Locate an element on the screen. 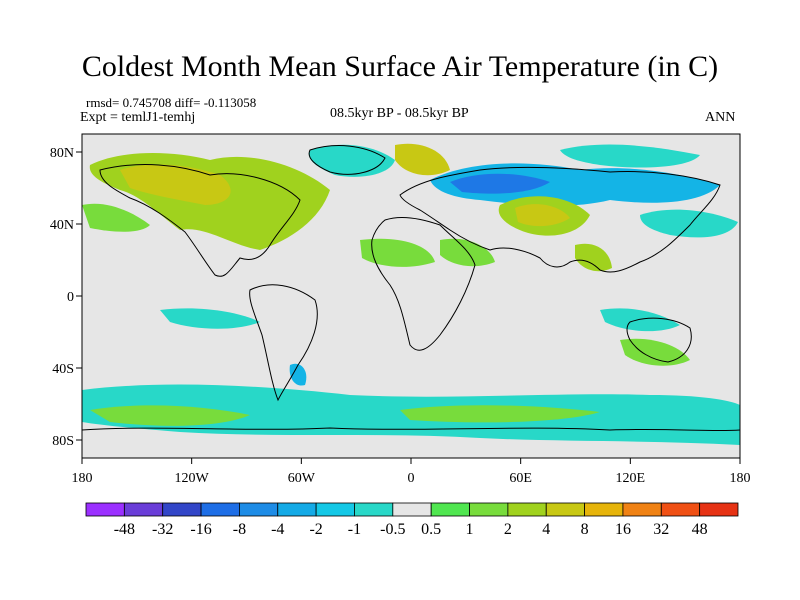 Image resolution: width=800 pixels, height=600 pixels. coast-africa is located at coordinates (423, 284).